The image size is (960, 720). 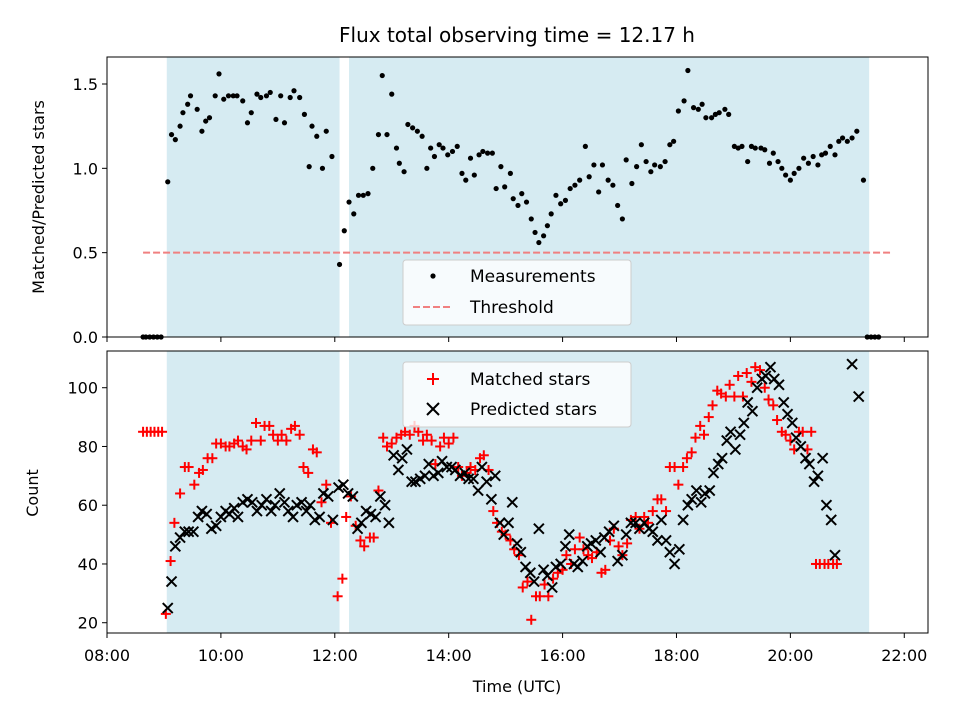 What do you see at coordinates (676, 655) in the screenshot?
I see `x-tick-label: 18:00` at bounding box center [676, 655].